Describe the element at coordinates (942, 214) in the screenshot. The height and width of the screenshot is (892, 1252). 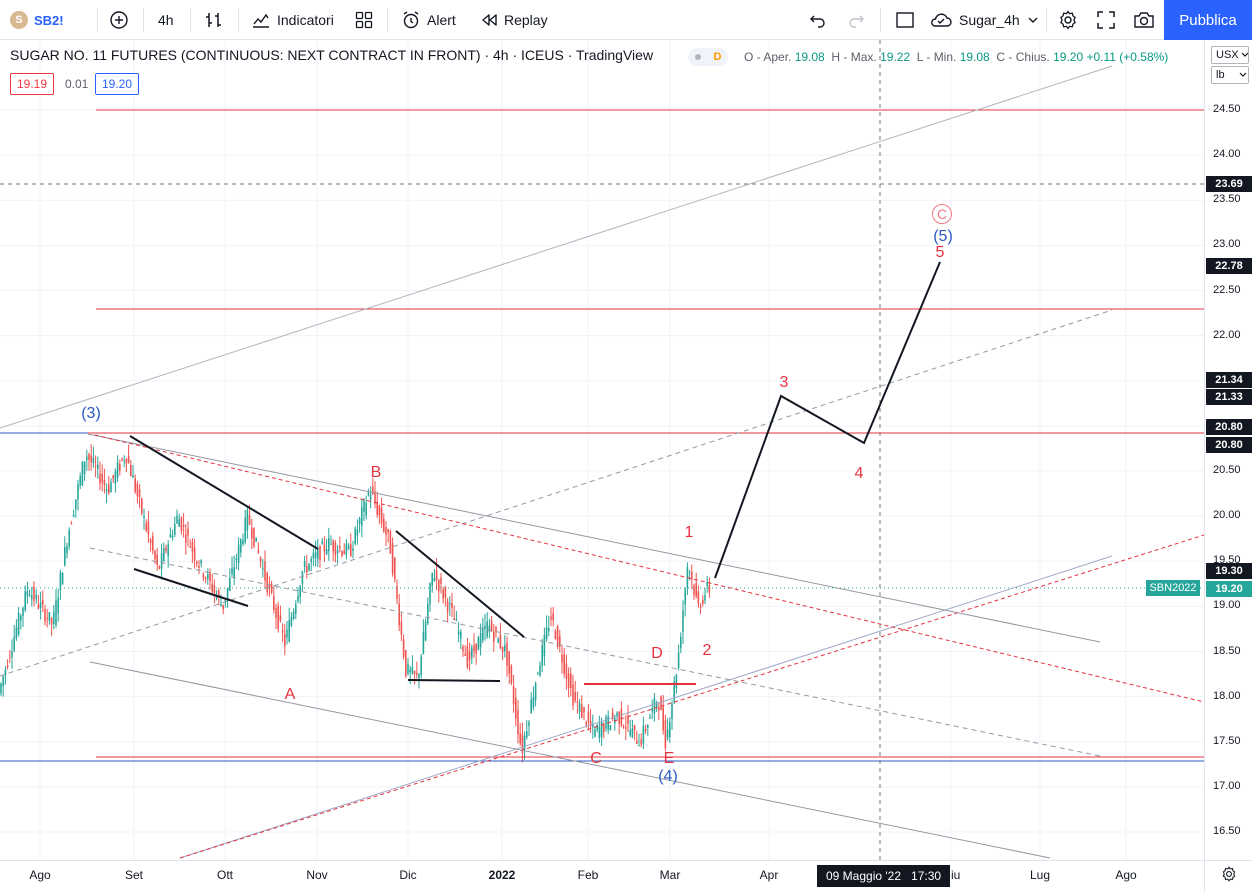
I see `wave-c-circled-label: C` at that location.